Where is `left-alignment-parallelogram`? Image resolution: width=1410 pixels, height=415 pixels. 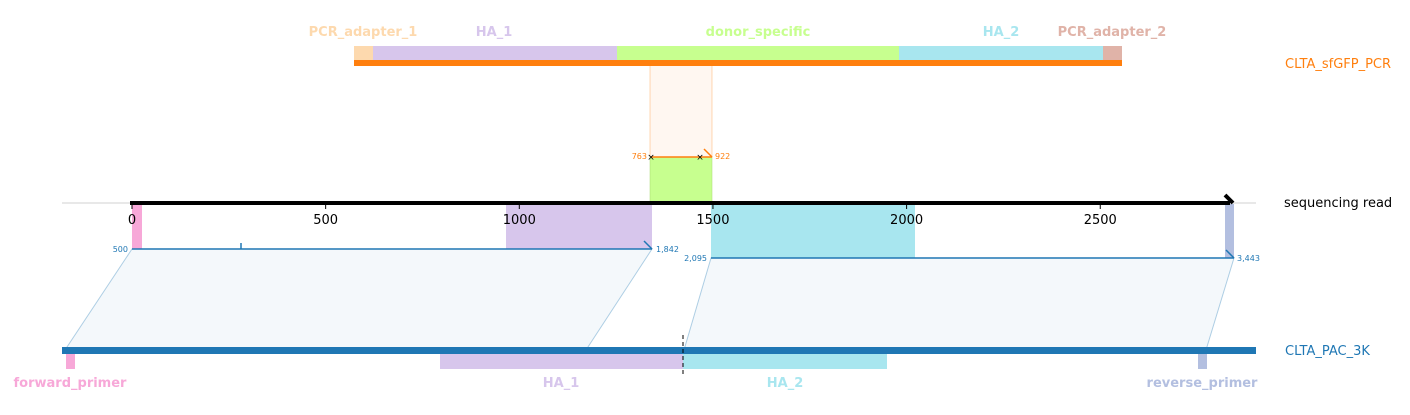 left-alignment-parallelogram is located at coordinates (358, 299).